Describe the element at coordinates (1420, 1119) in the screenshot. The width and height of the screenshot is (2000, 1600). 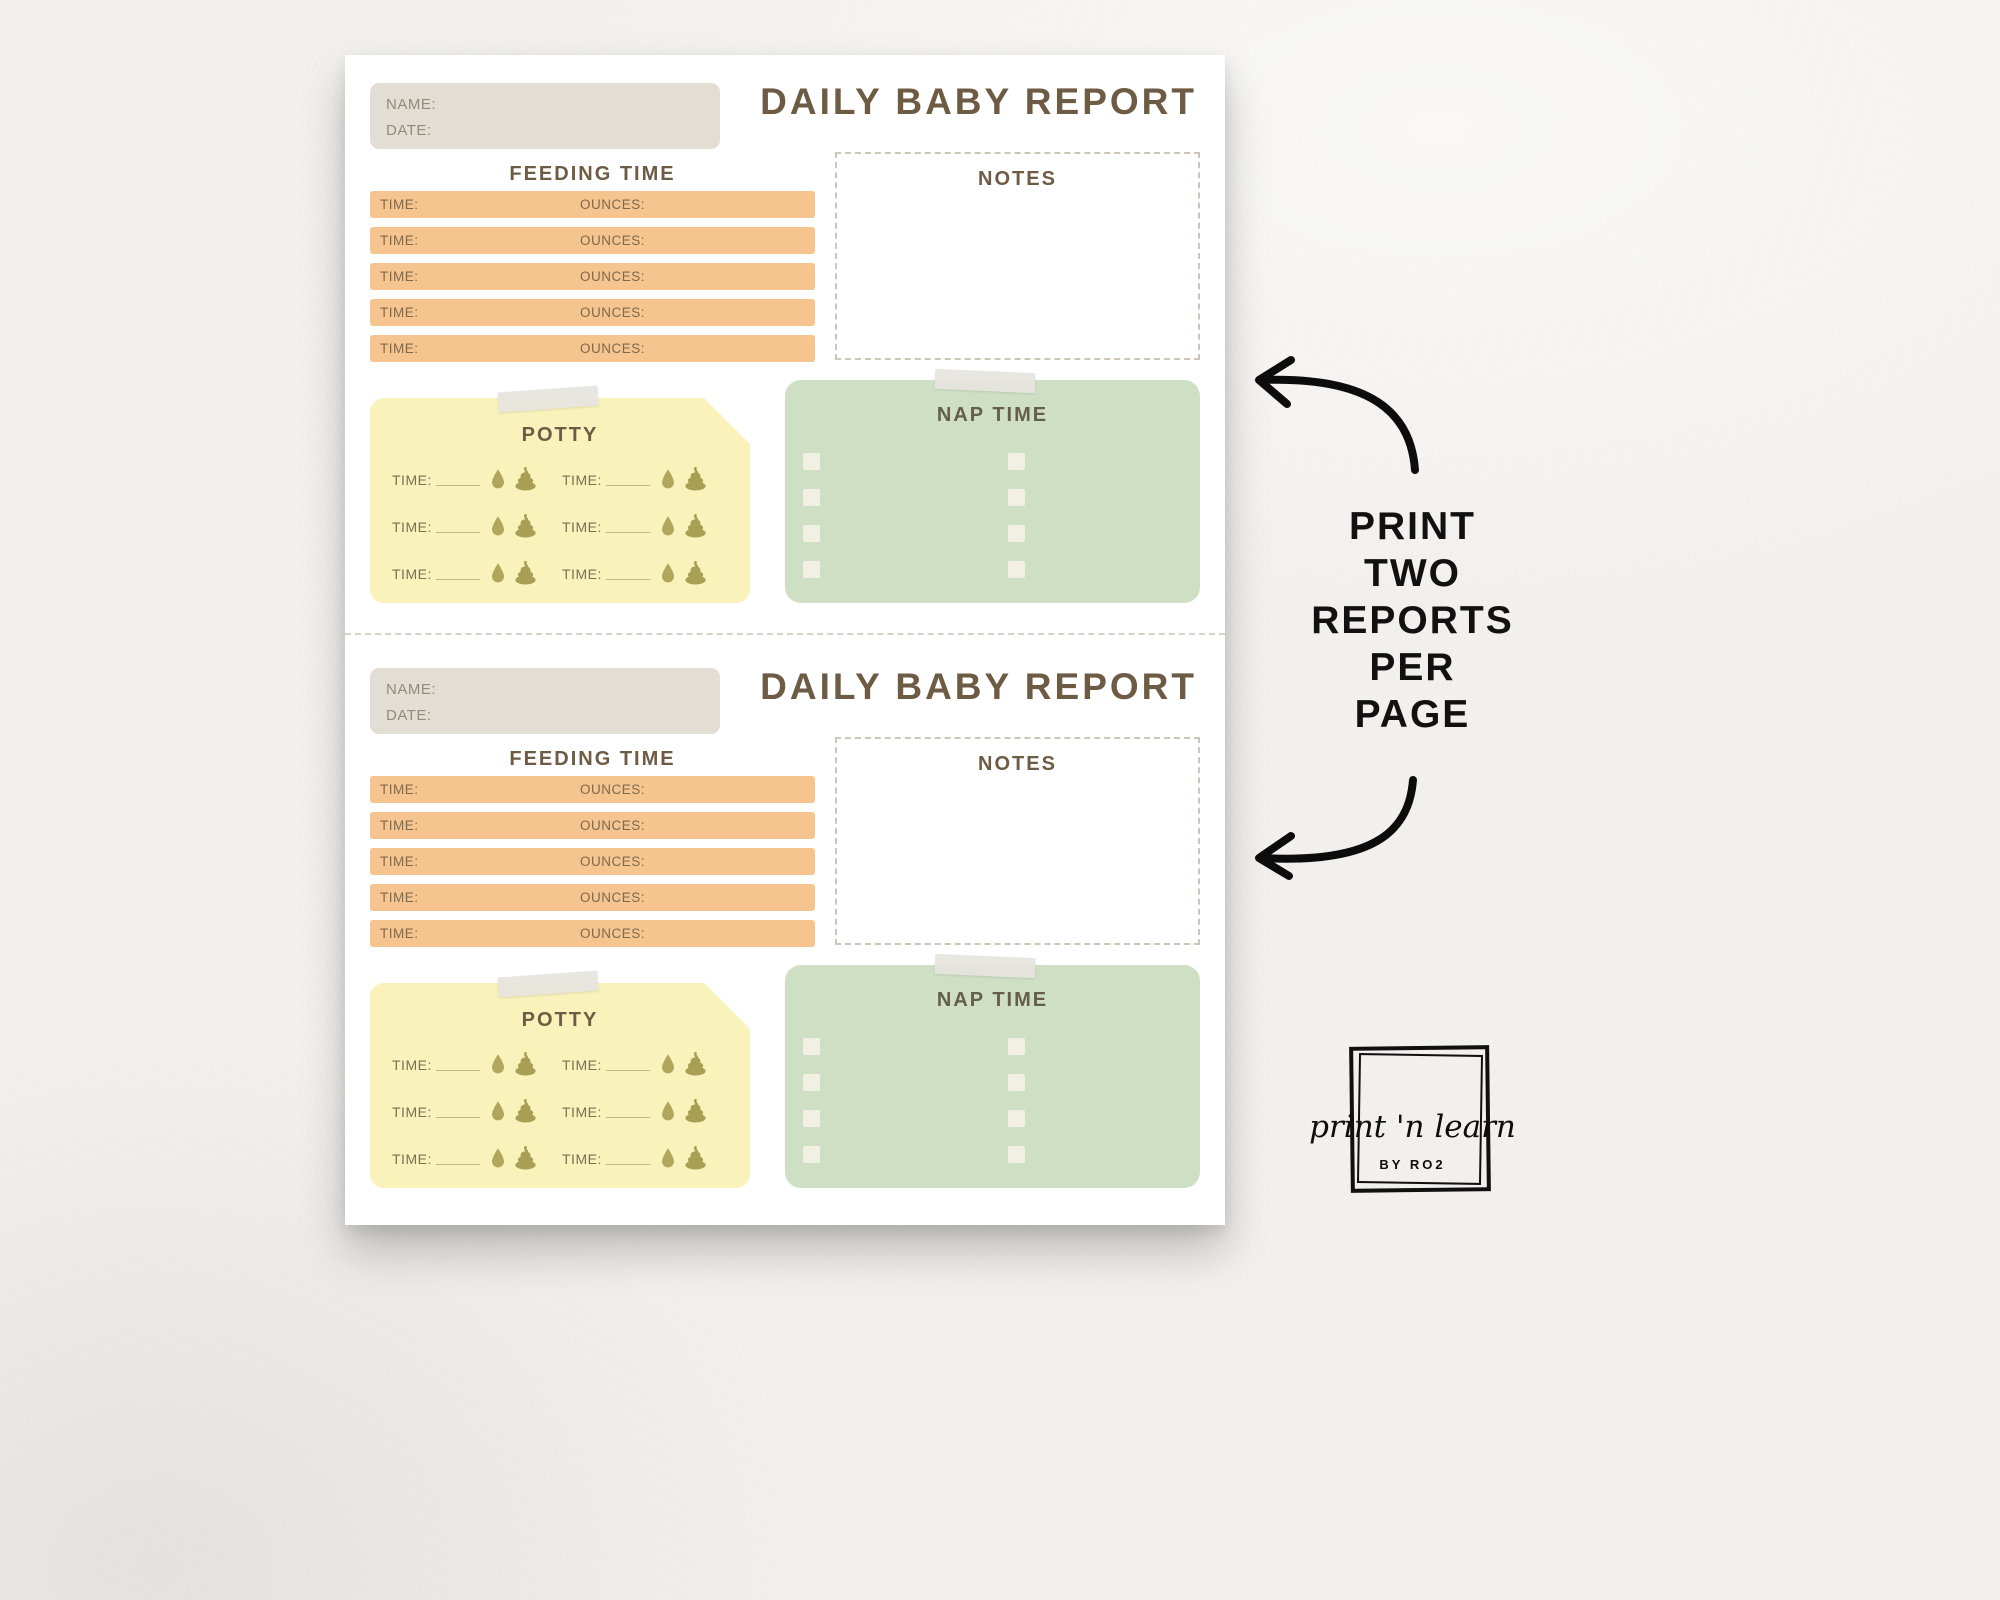
I see `logo-frame-icon` at that location.